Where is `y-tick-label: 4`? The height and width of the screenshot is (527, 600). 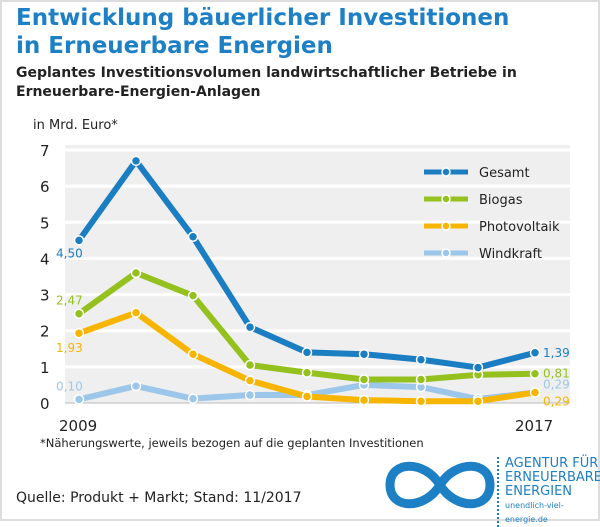 y-tick-label: 4 is located at coordinates (45, 259).